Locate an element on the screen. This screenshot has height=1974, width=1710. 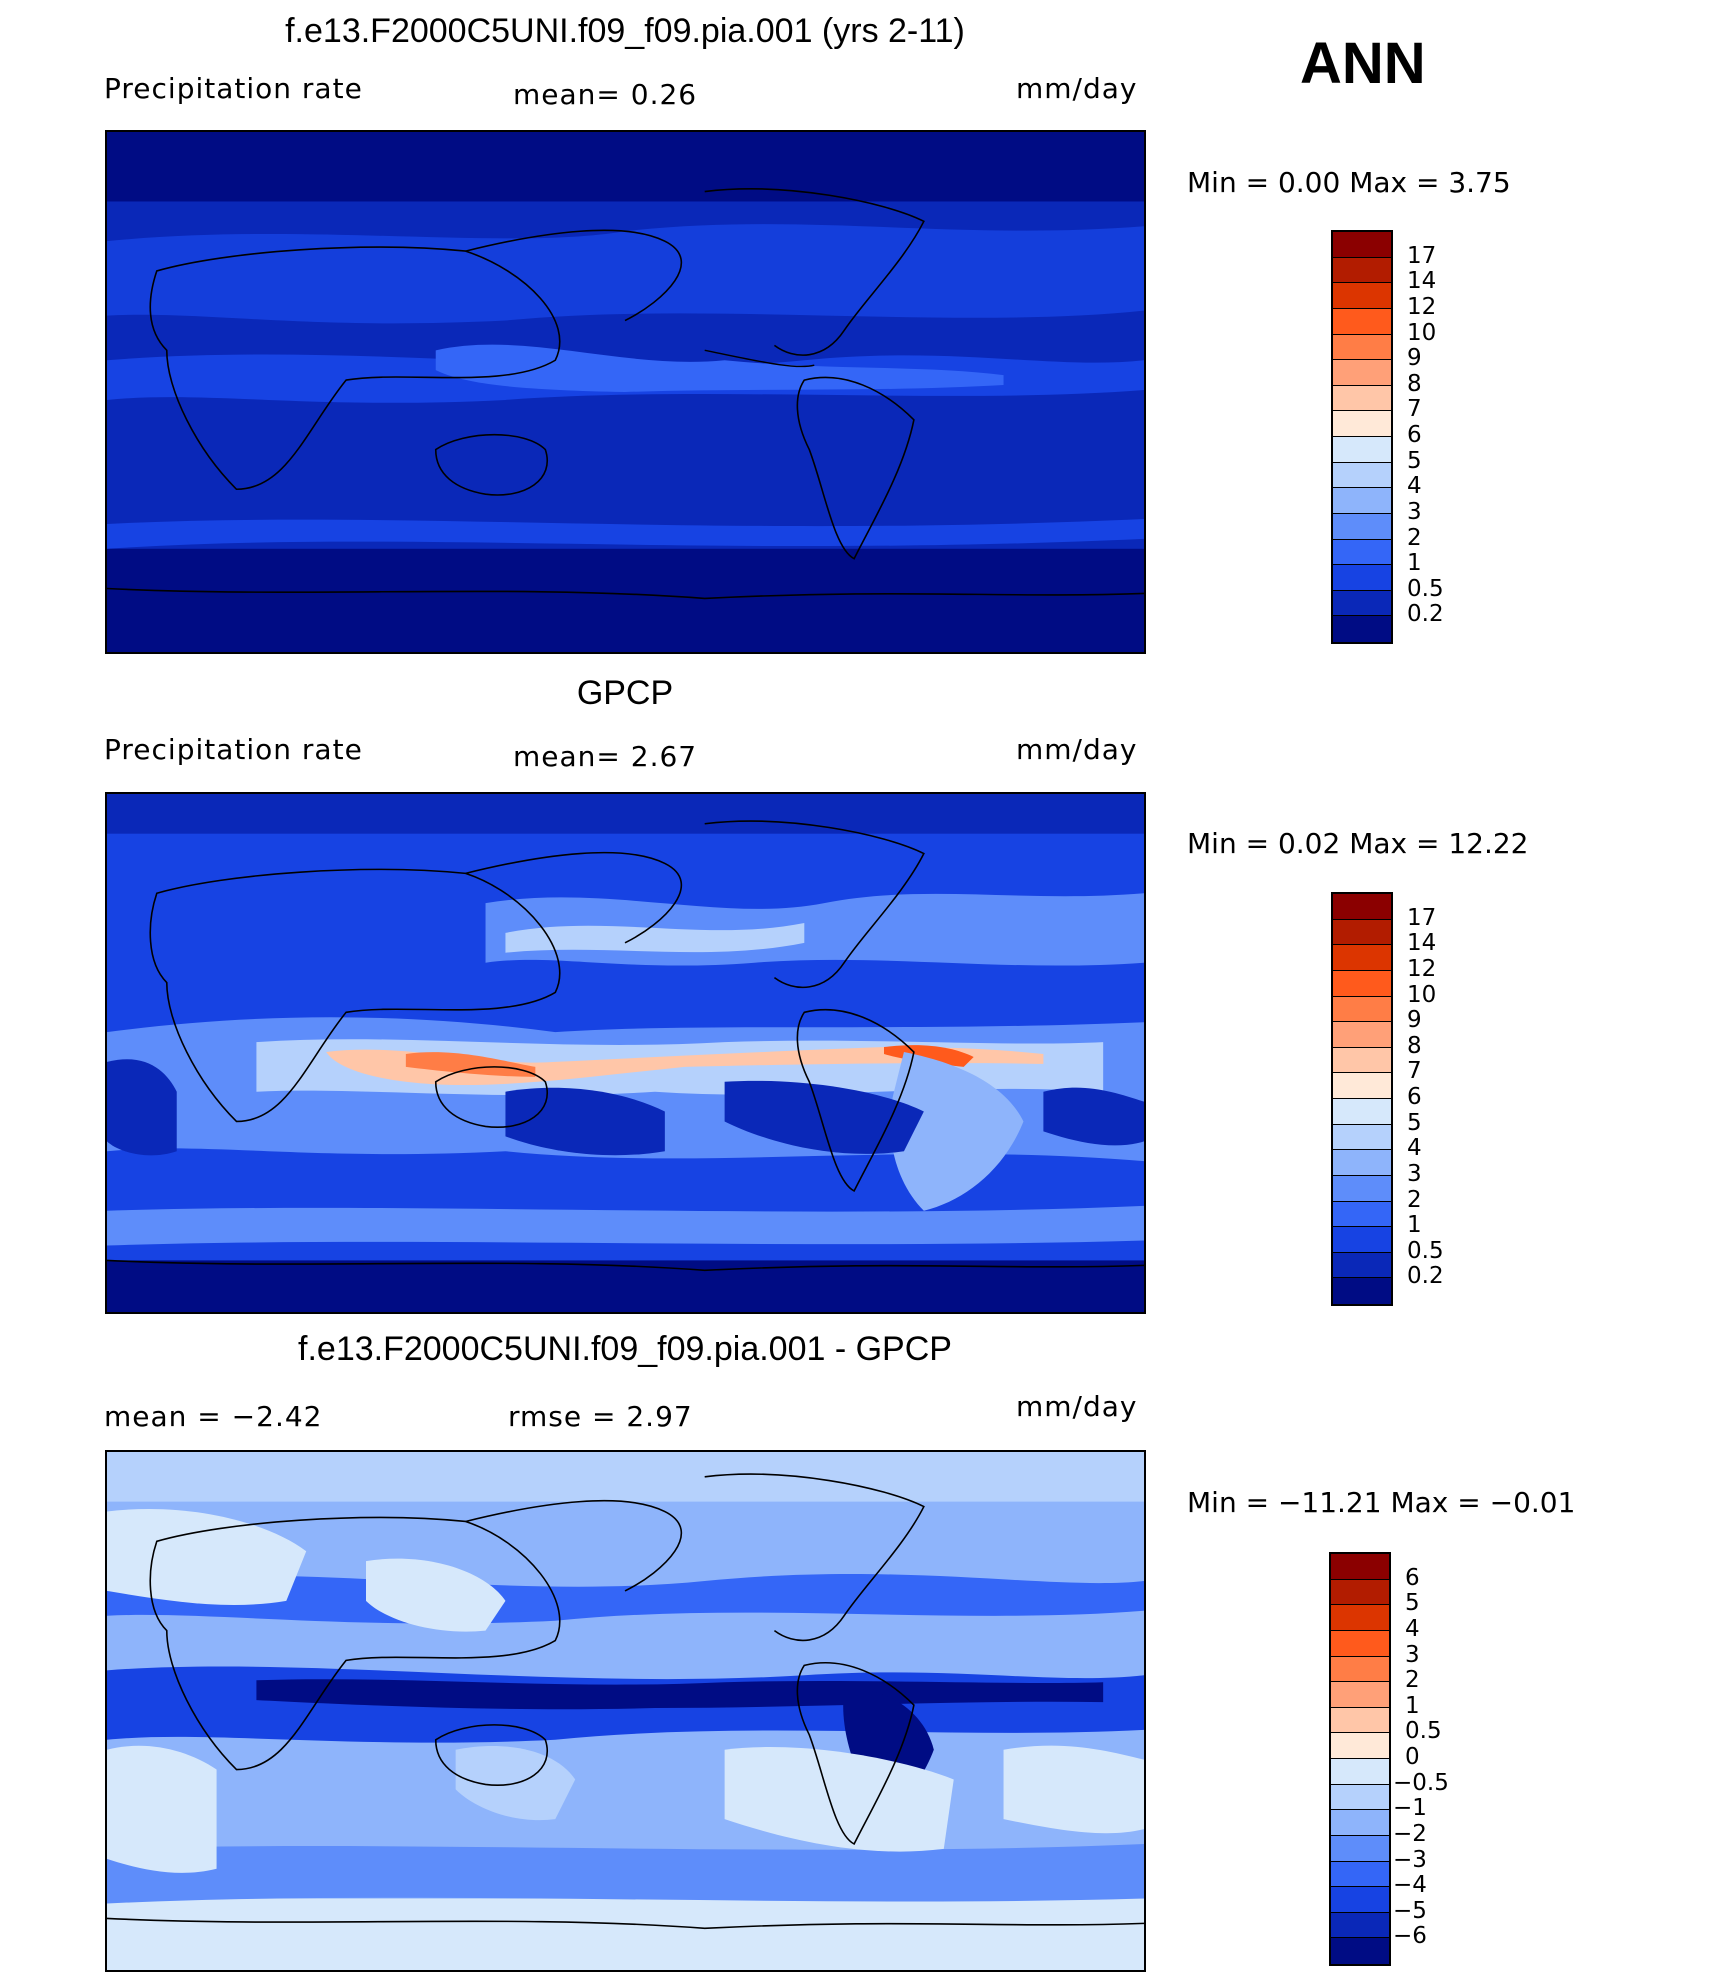
panel-2-mean-label: mean= 2.67 is located at coordinates (605, 756).